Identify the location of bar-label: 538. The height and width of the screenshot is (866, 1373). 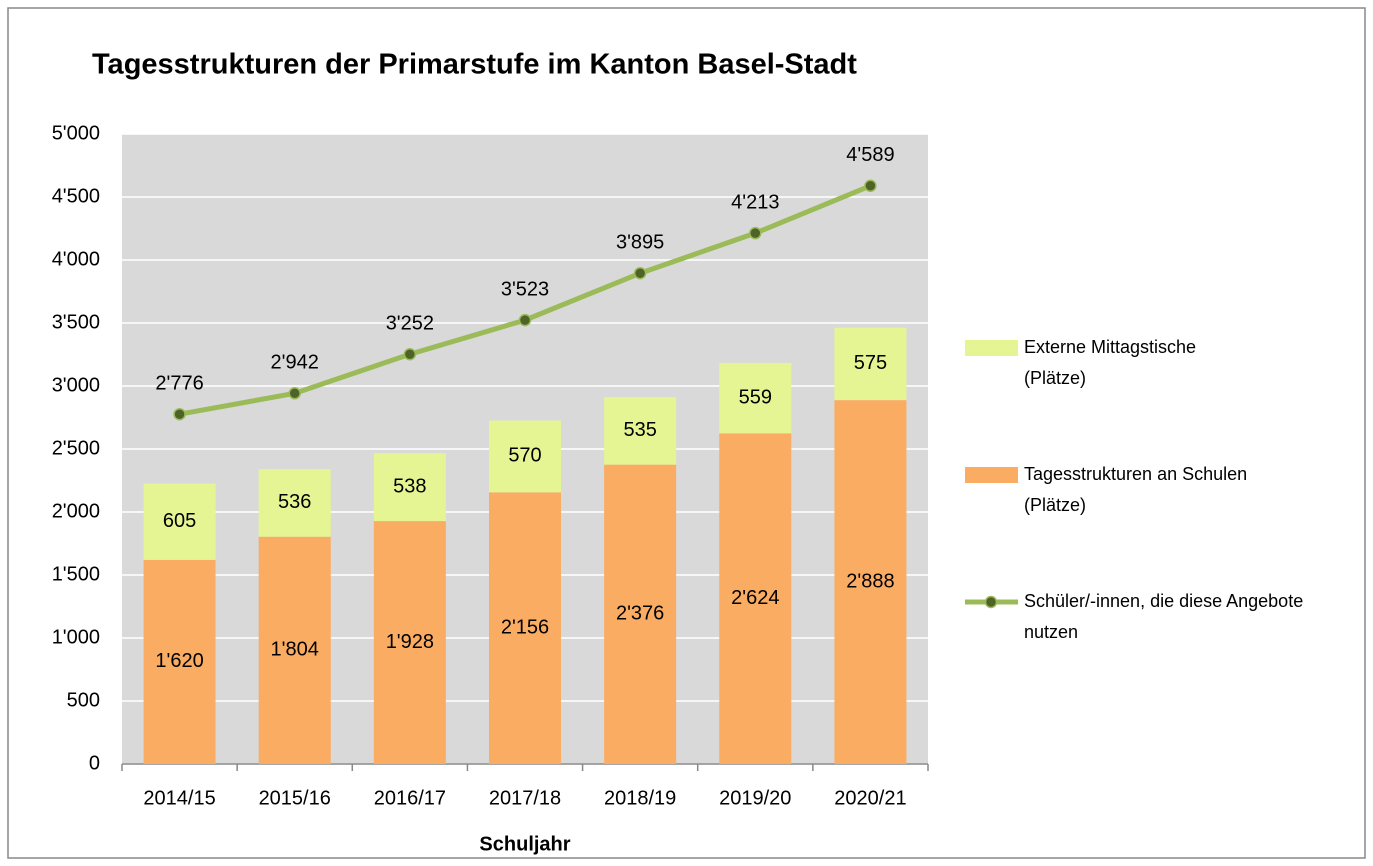
(409, 486).